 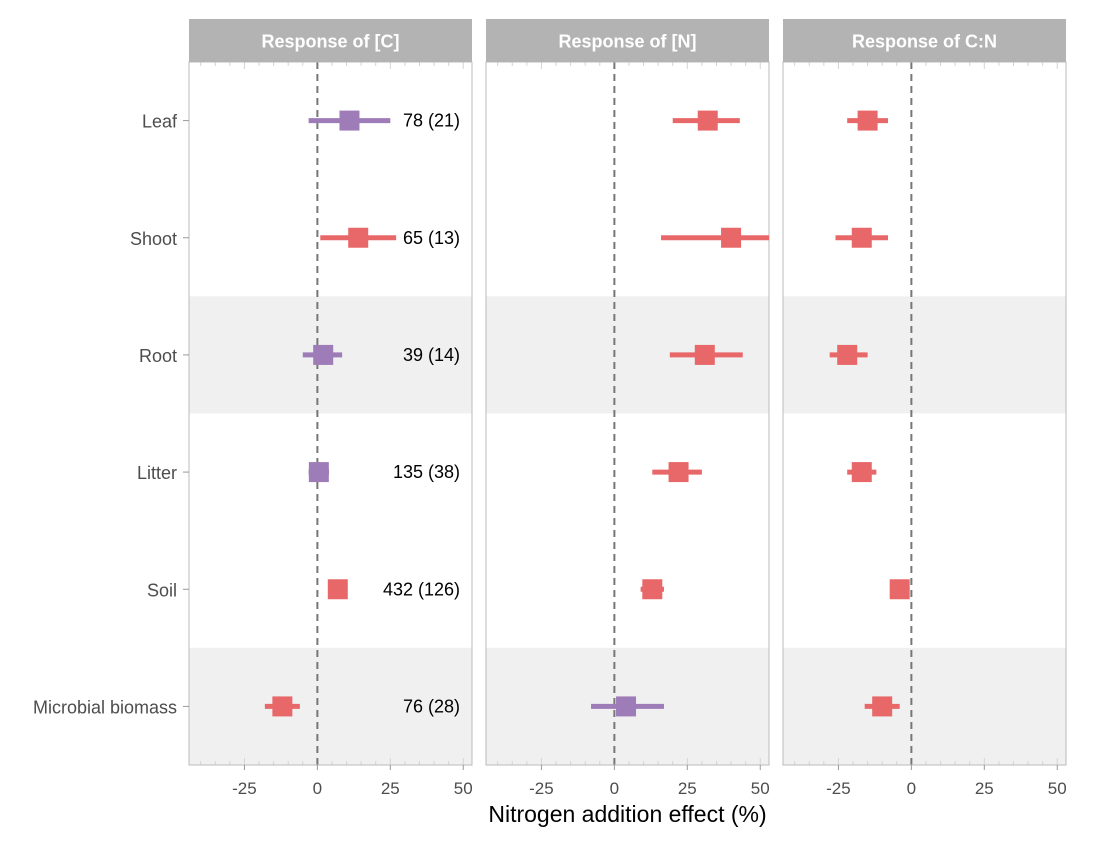 I want to click on sample-size-label: 78 (21), so click(x=431, y=121).